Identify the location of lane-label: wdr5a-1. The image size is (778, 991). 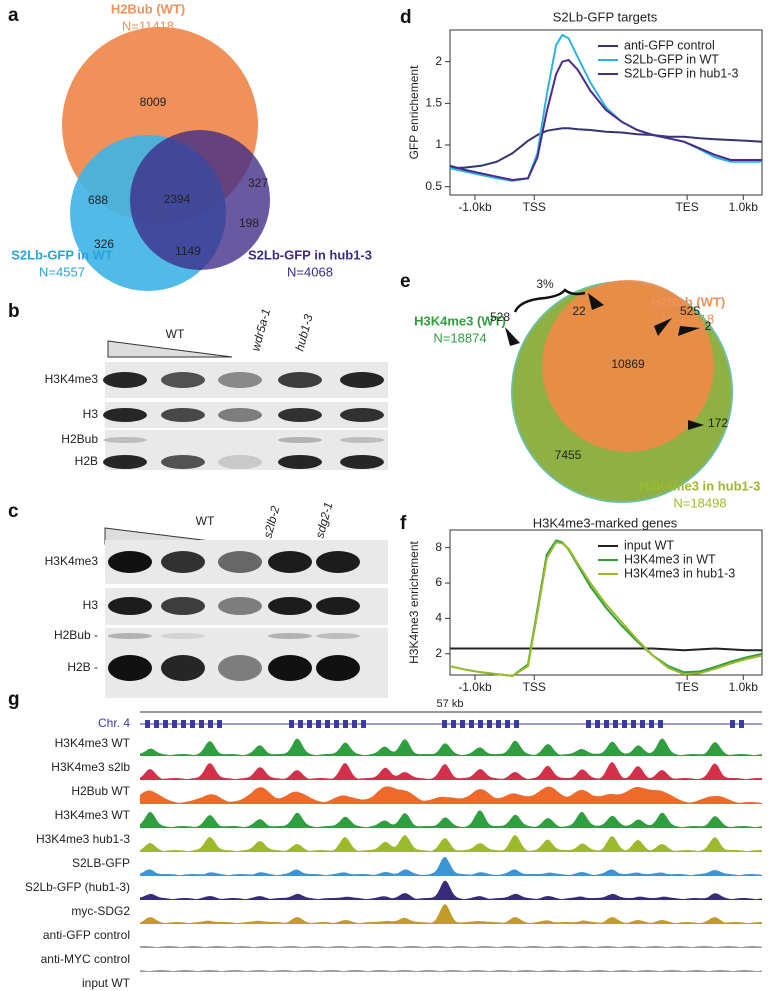
(260, 330).